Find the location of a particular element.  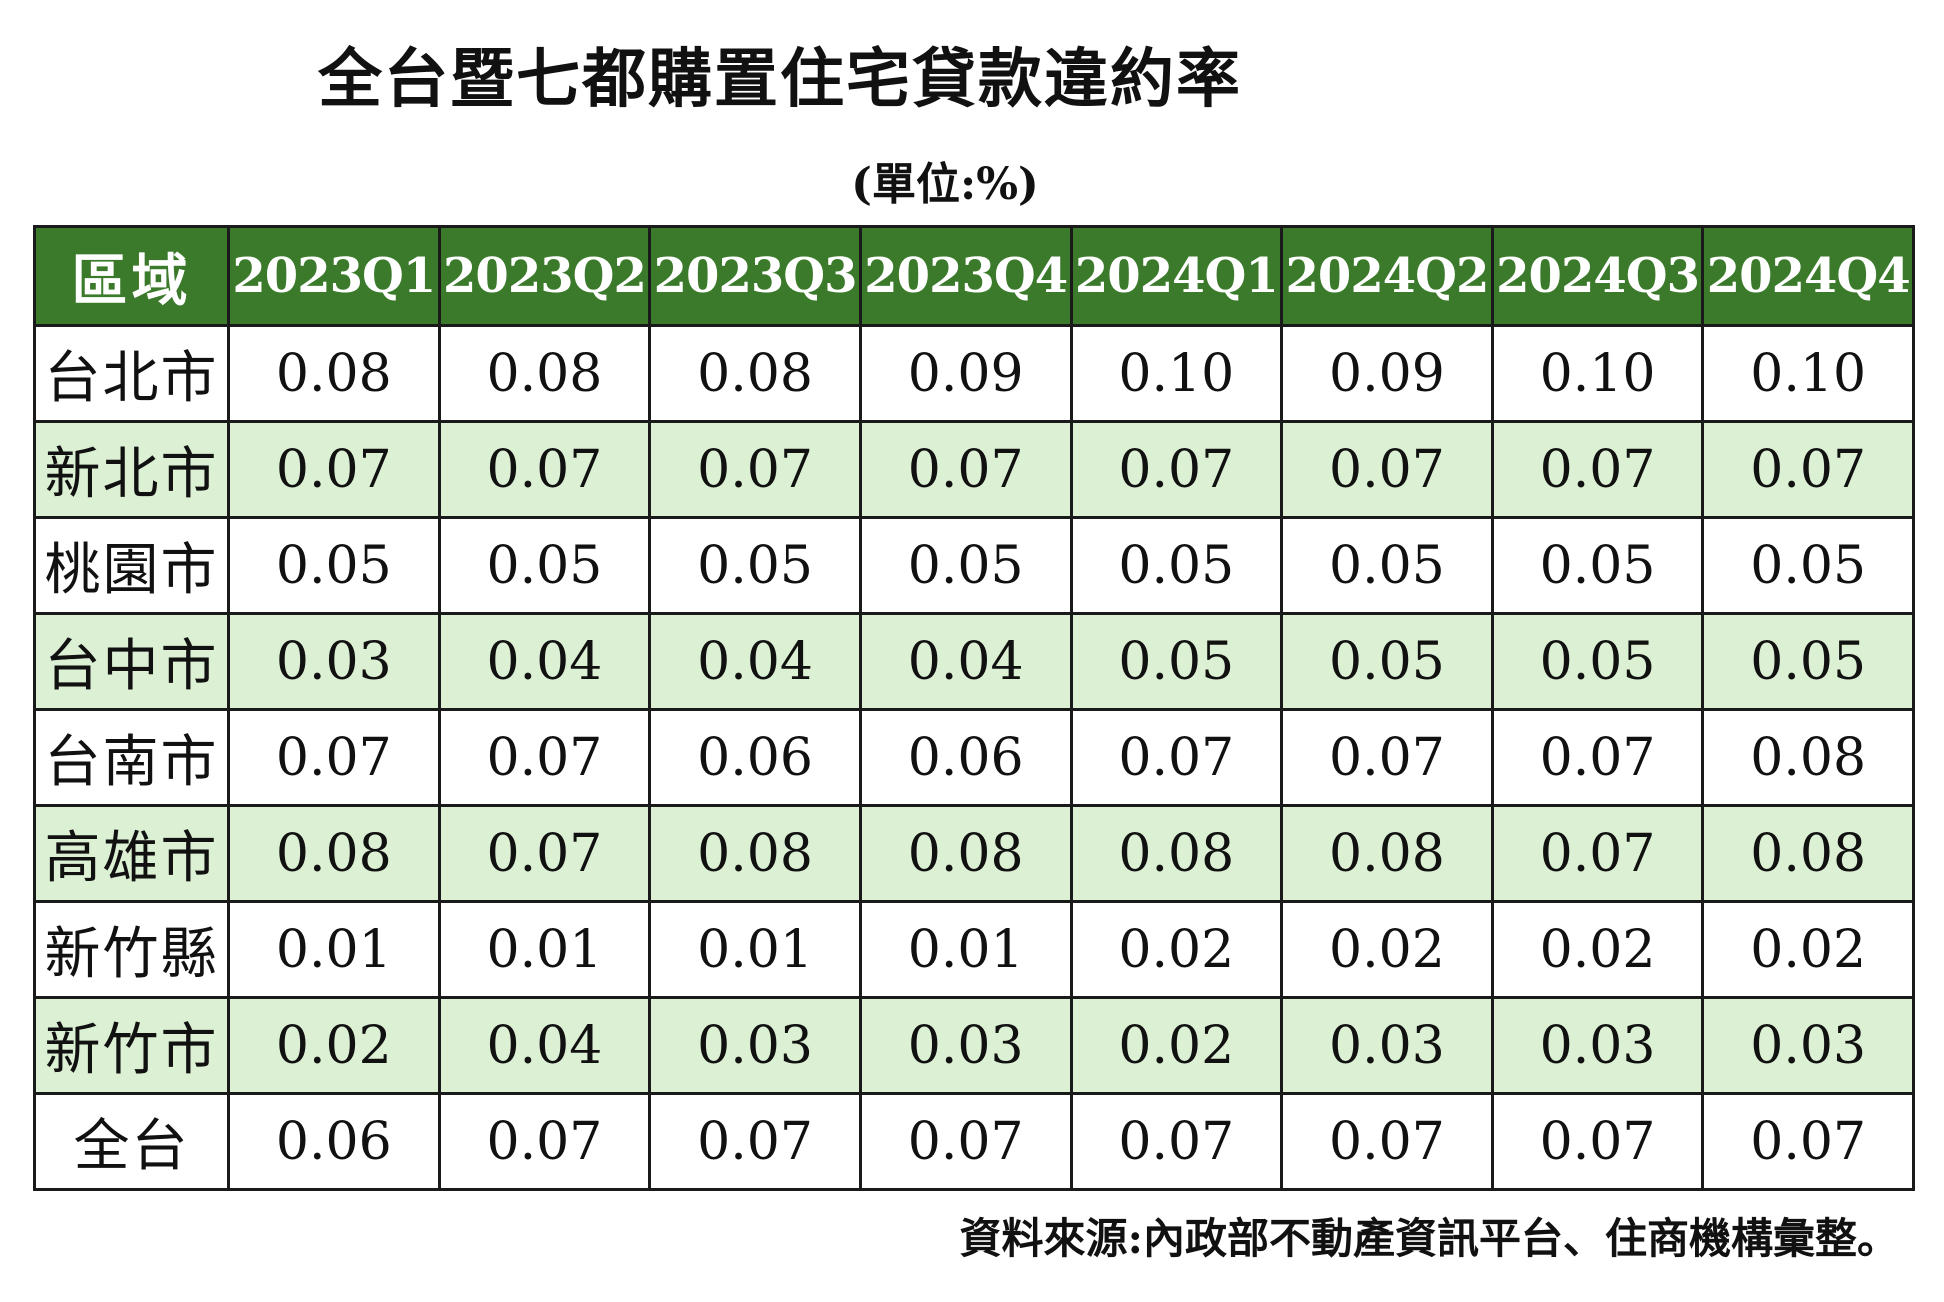

page-title: 全台暨七都購置住宅貸款違約率 is located at coordinates (780, 79).